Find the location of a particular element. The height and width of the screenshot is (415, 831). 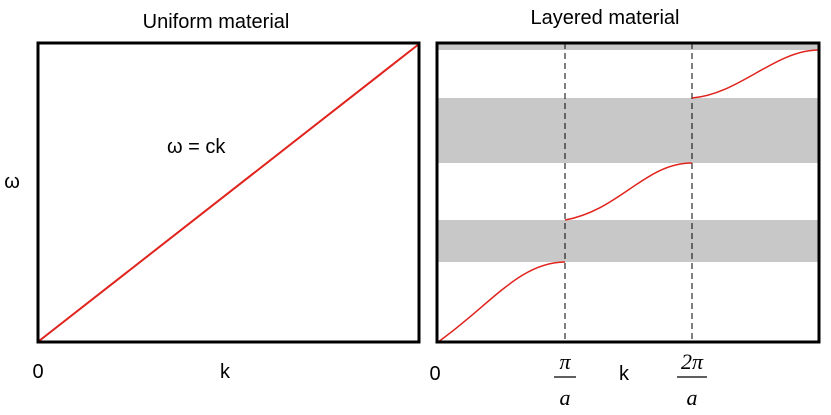

tick-2pi-denominator: a is located at coordinates (692, 397).